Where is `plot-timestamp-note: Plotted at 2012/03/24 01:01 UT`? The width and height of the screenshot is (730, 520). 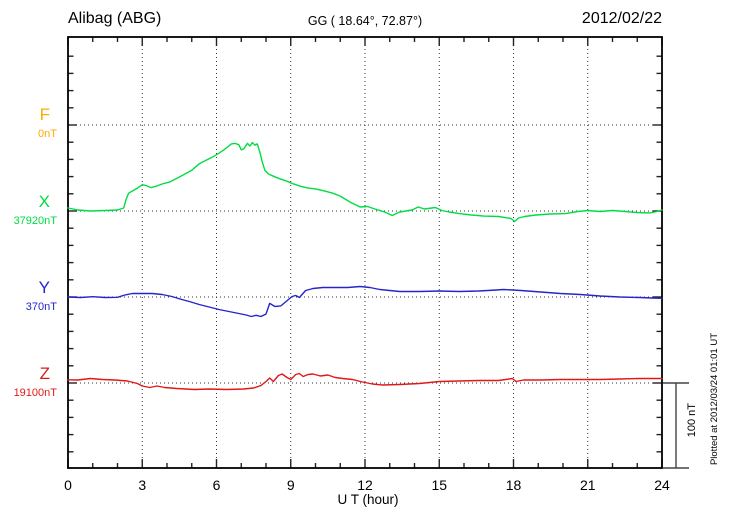
plot-timestamp-note: Plotted at 2012/03/24 01:01 UT is located at coordinates (714, 399).